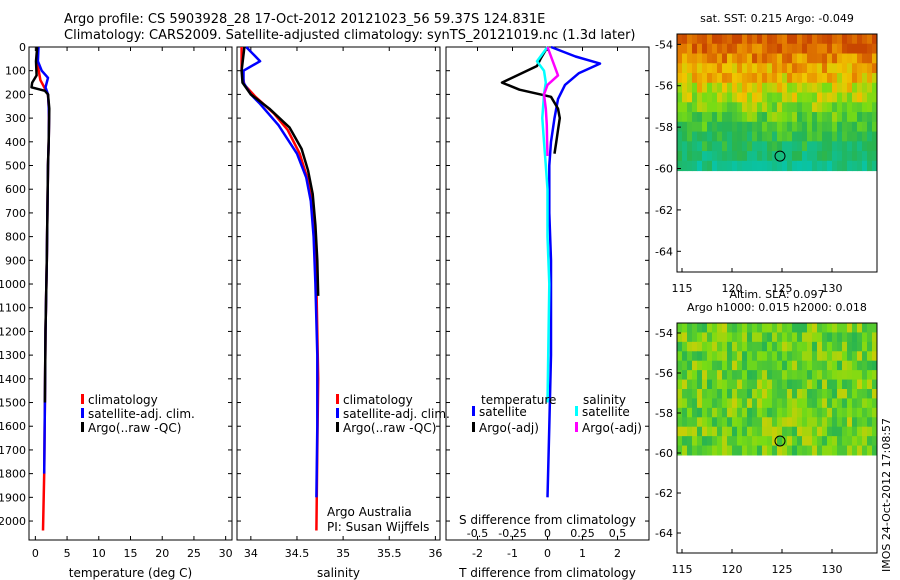  I want to click on ytick-label: 1100, so click(13, 308).